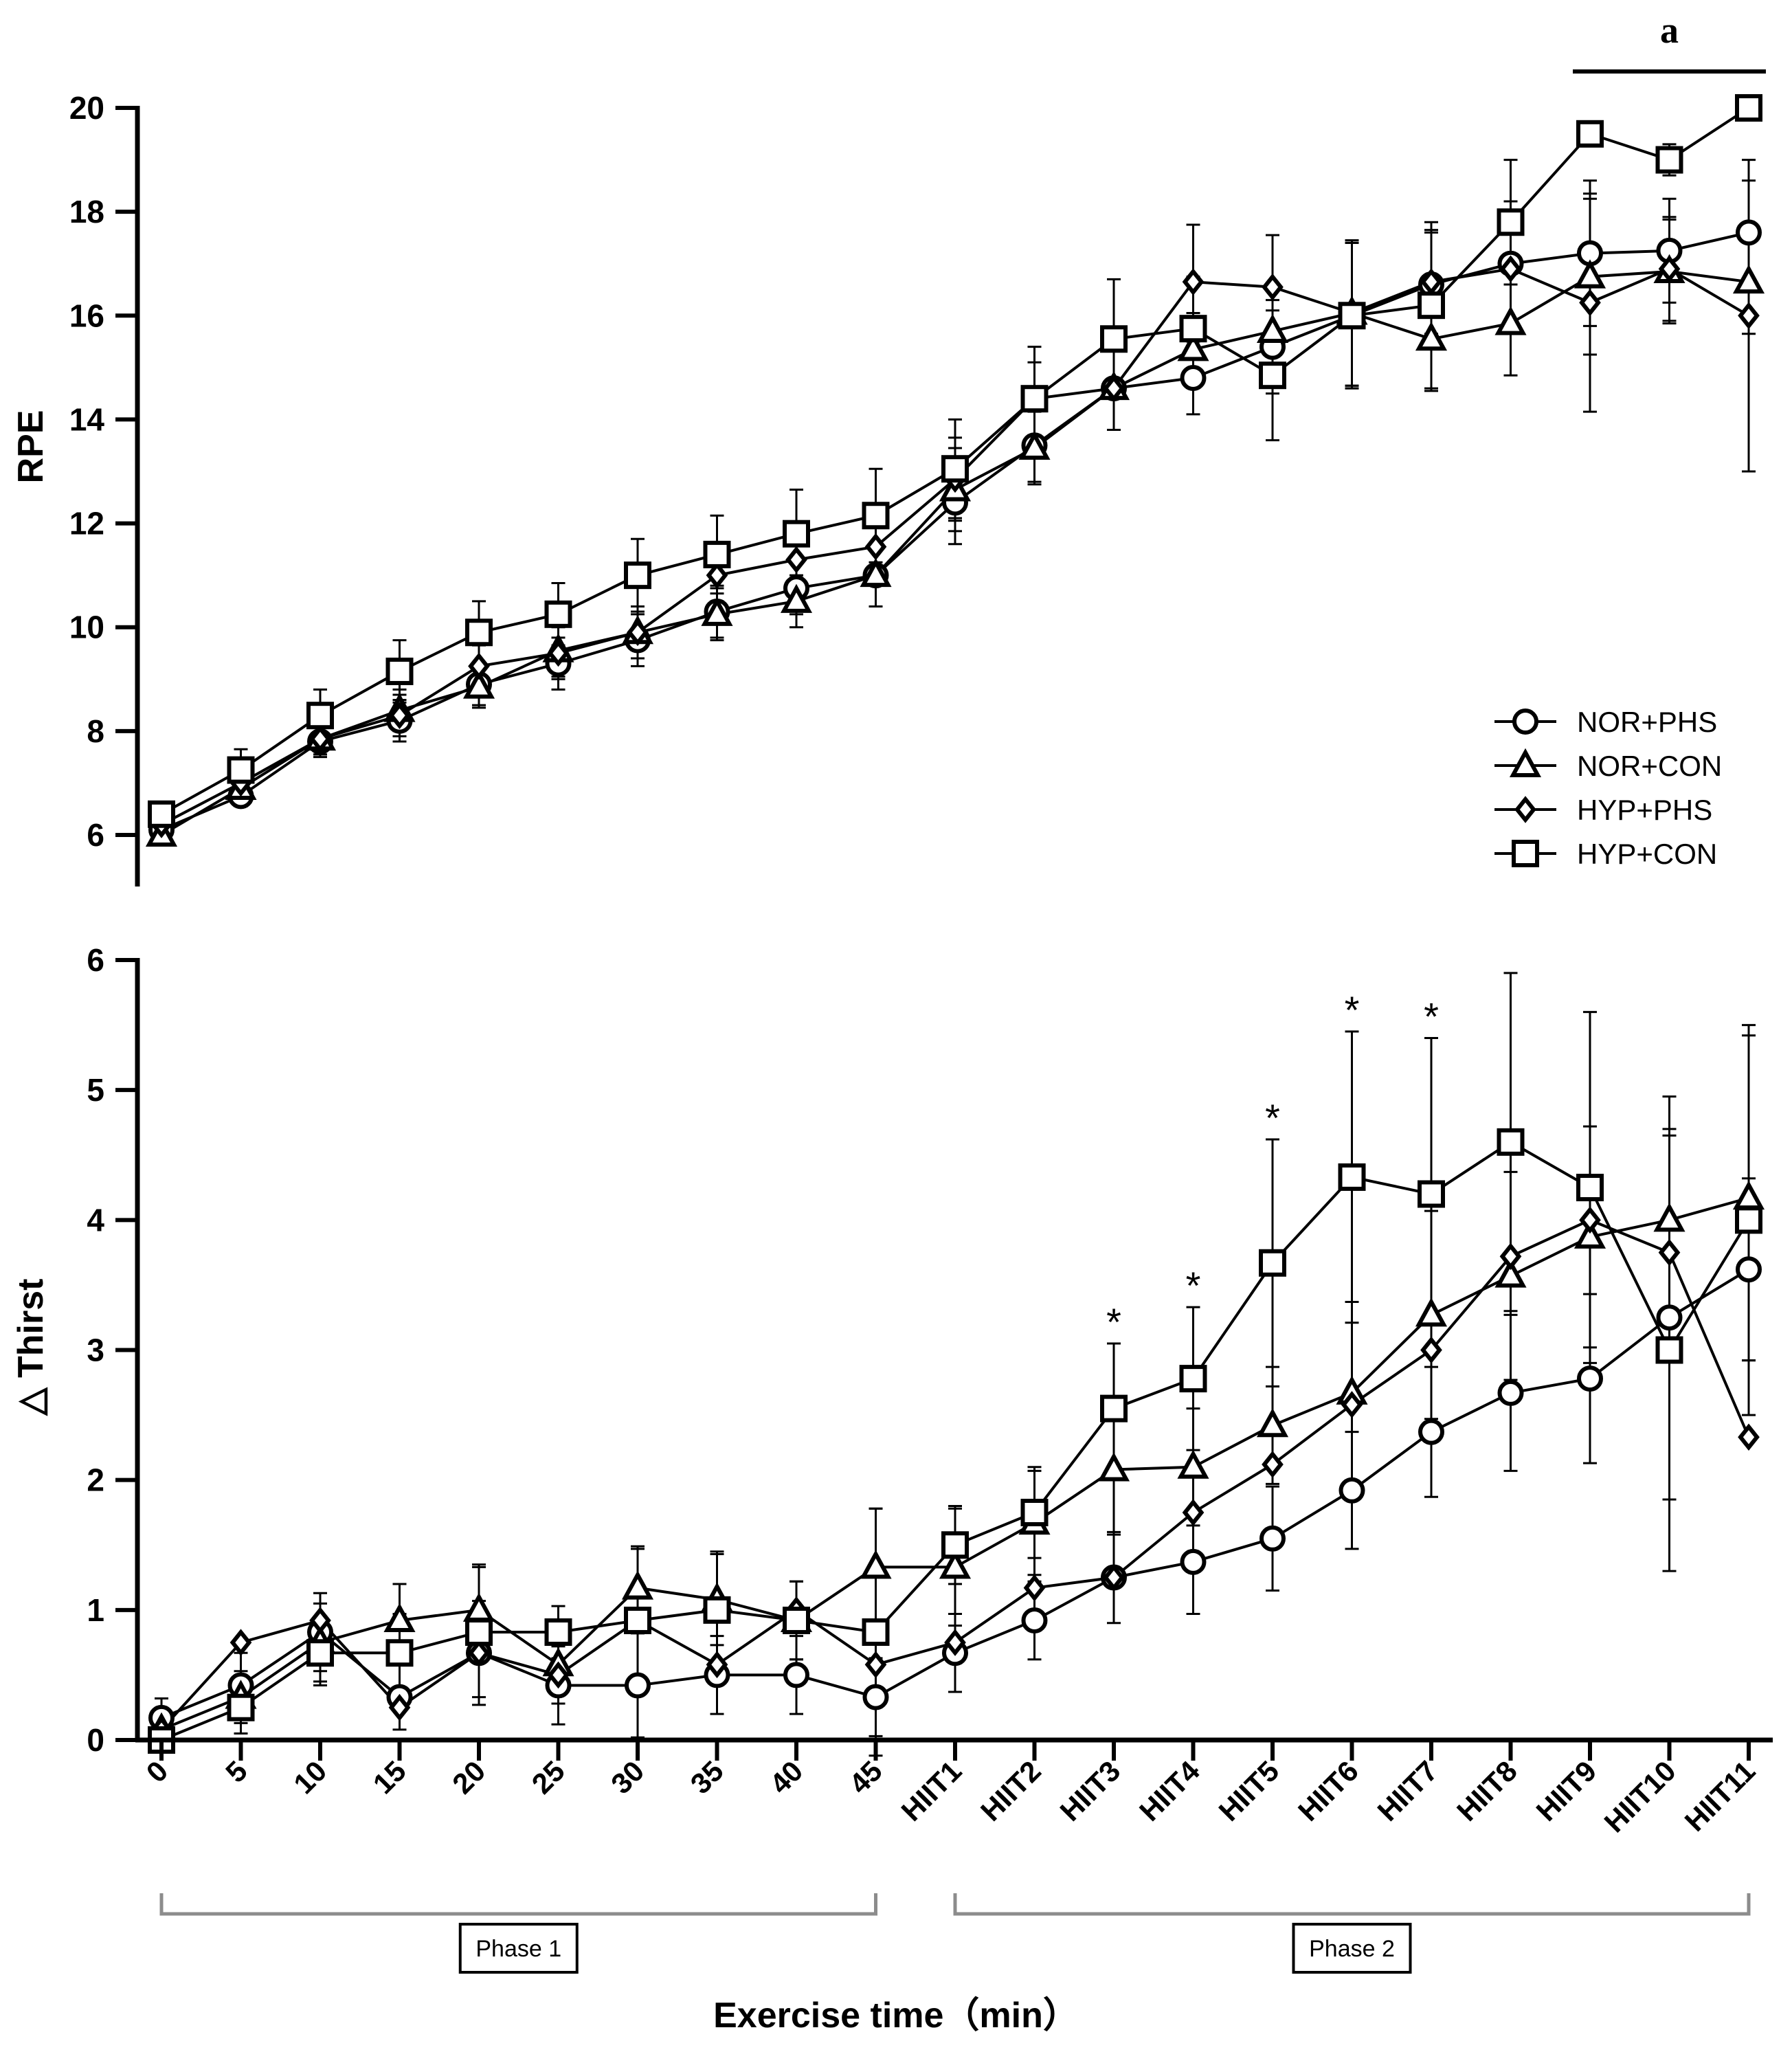 The height and width of the screenshot is (2052, 1792). What do you see at coordinates (1169, 1790) in the screenshot?
I see `x-tick-label: HIIT4` at bounding box center [1169, 1790].